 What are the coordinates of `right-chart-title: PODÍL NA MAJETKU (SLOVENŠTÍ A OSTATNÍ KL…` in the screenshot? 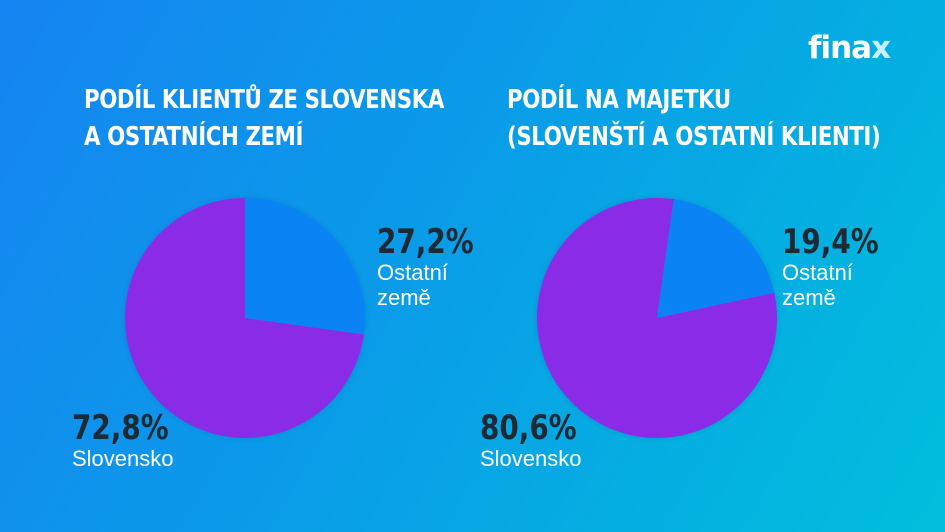 It's located at (694, 119).